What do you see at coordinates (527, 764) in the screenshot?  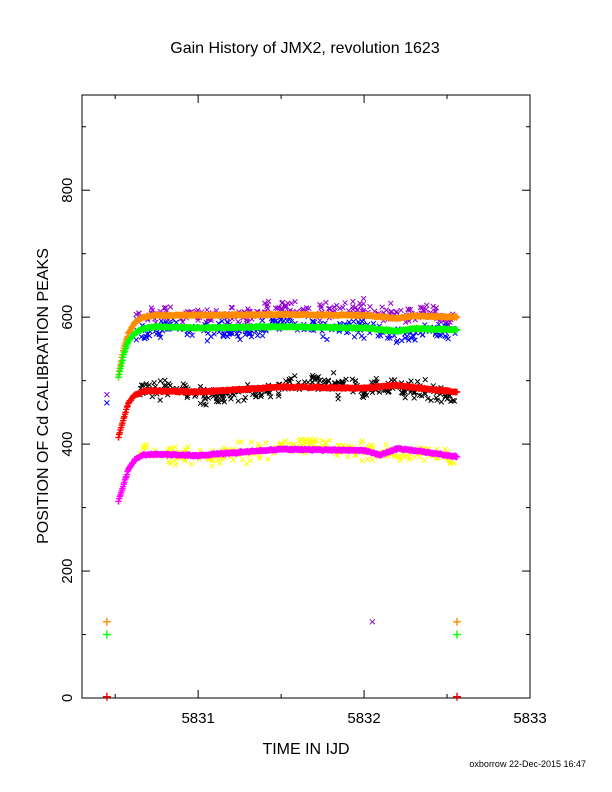 I see `footer-credit: oxborrow 22-Dec-2015 16:47` at bounding box center [527, 764].